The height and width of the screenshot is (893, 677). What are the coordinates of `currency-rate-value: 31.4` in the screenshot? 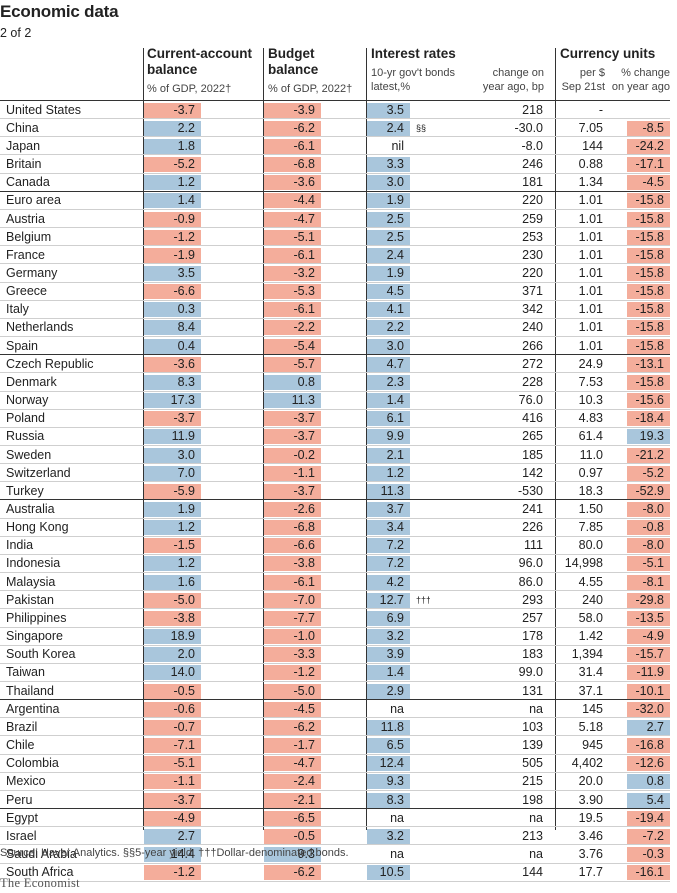 It's located at (590, 672).